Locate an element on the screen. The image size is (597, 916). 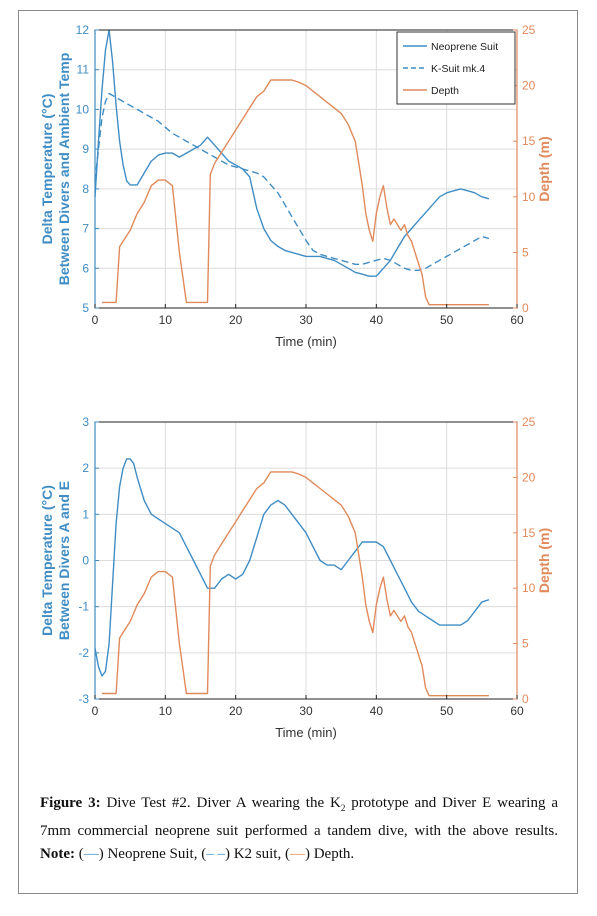
y-tick-label: 10 is located at coordinates (83, 109).